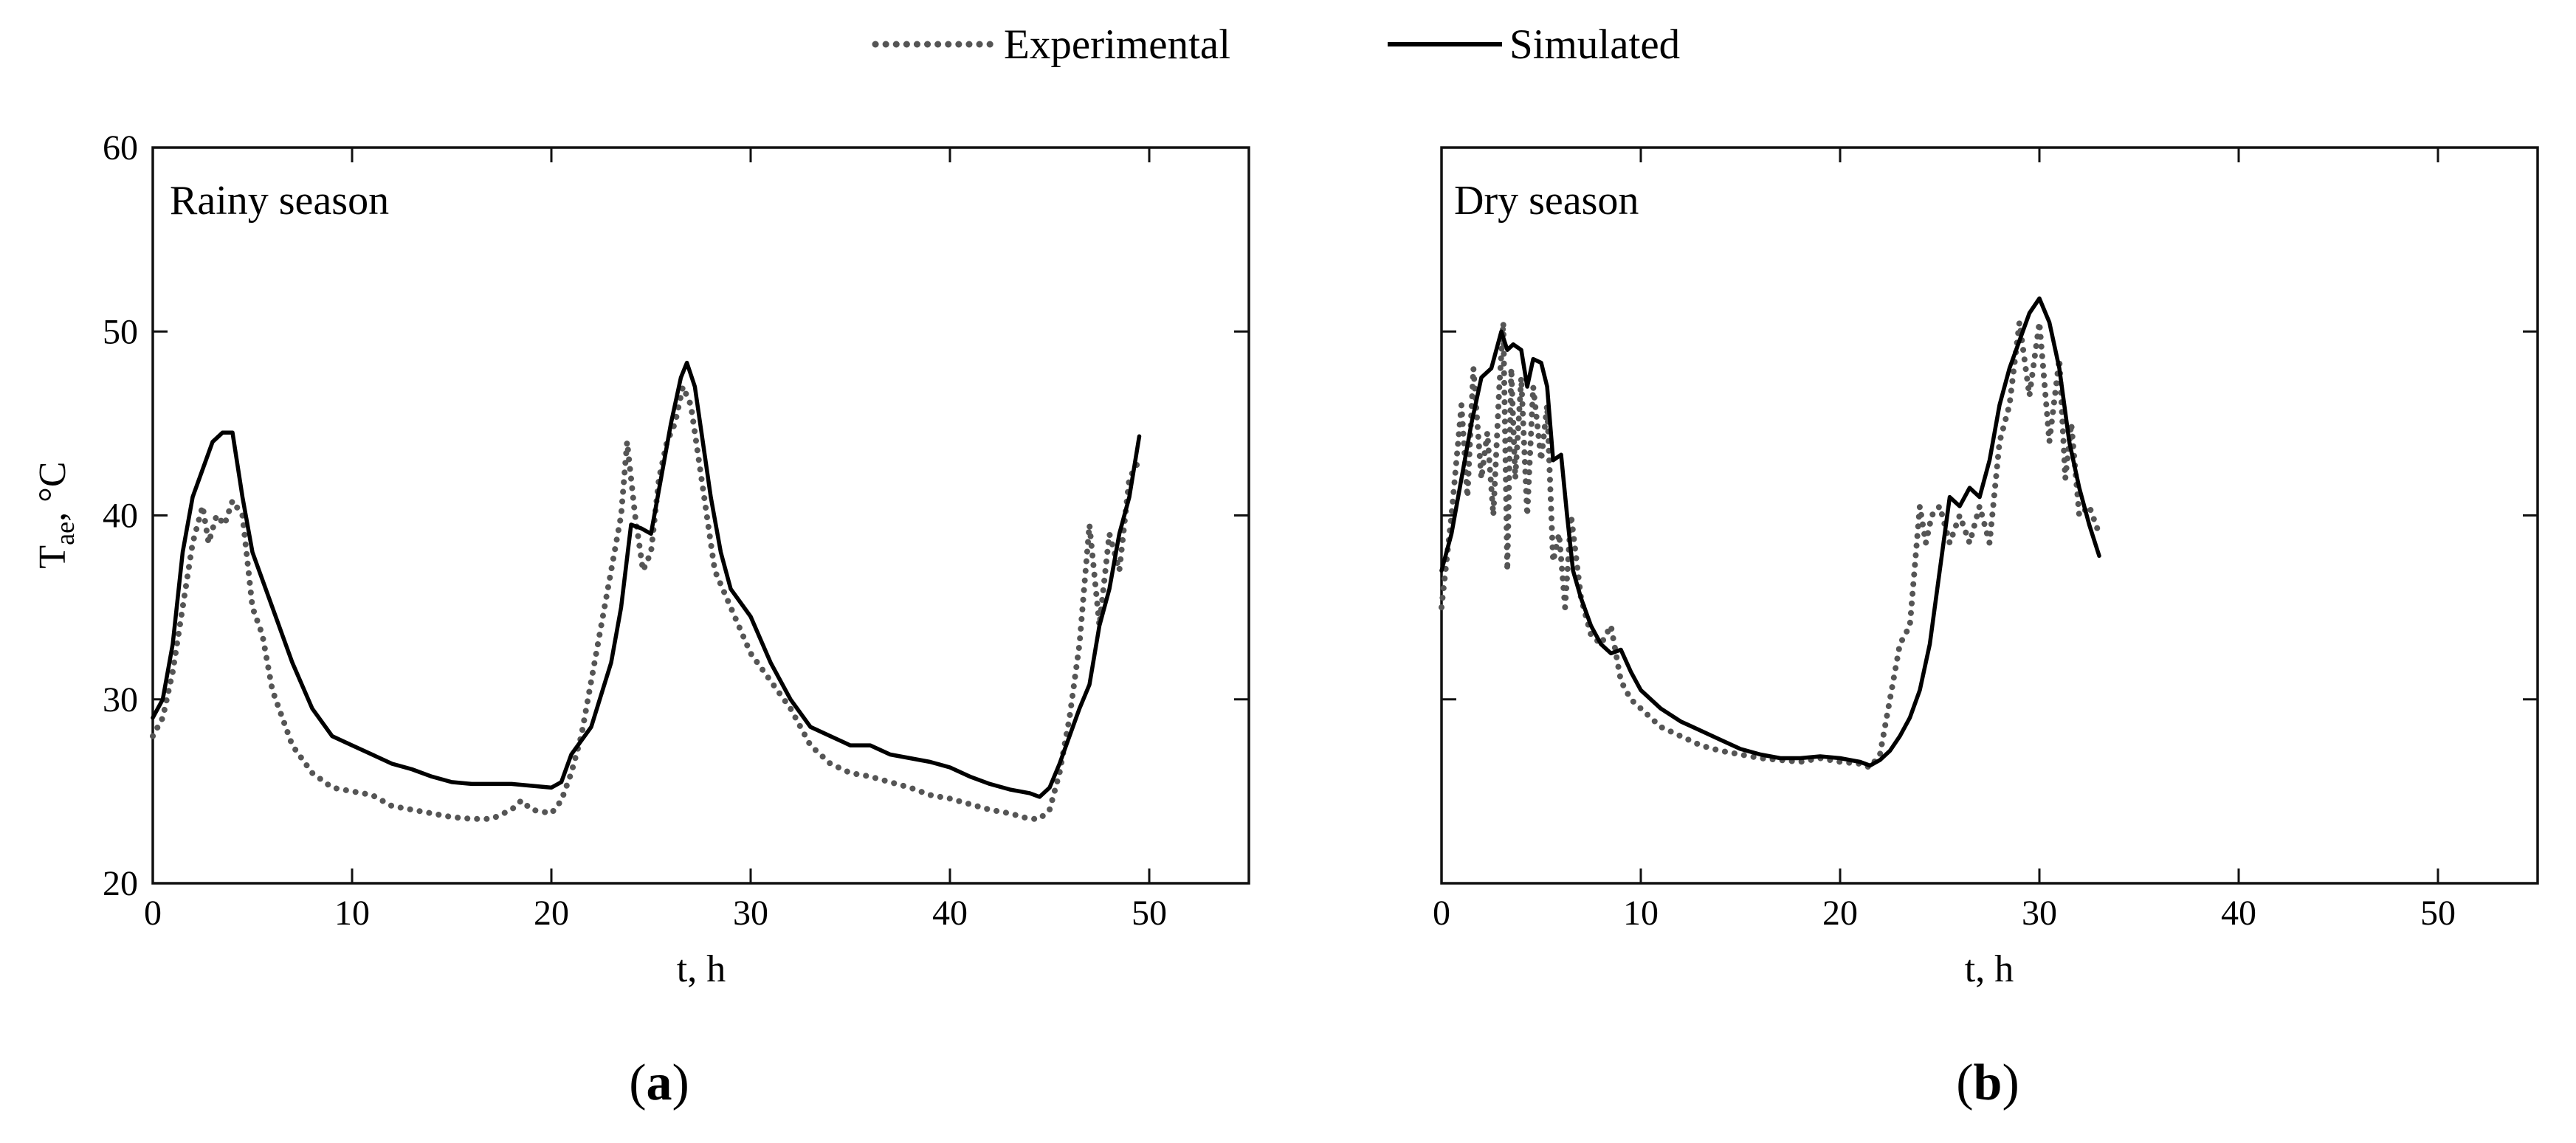 The width and height of the screenshot is (2576, 1143). I want to click on y-axis-label-sub: ae, so click(65, 533).